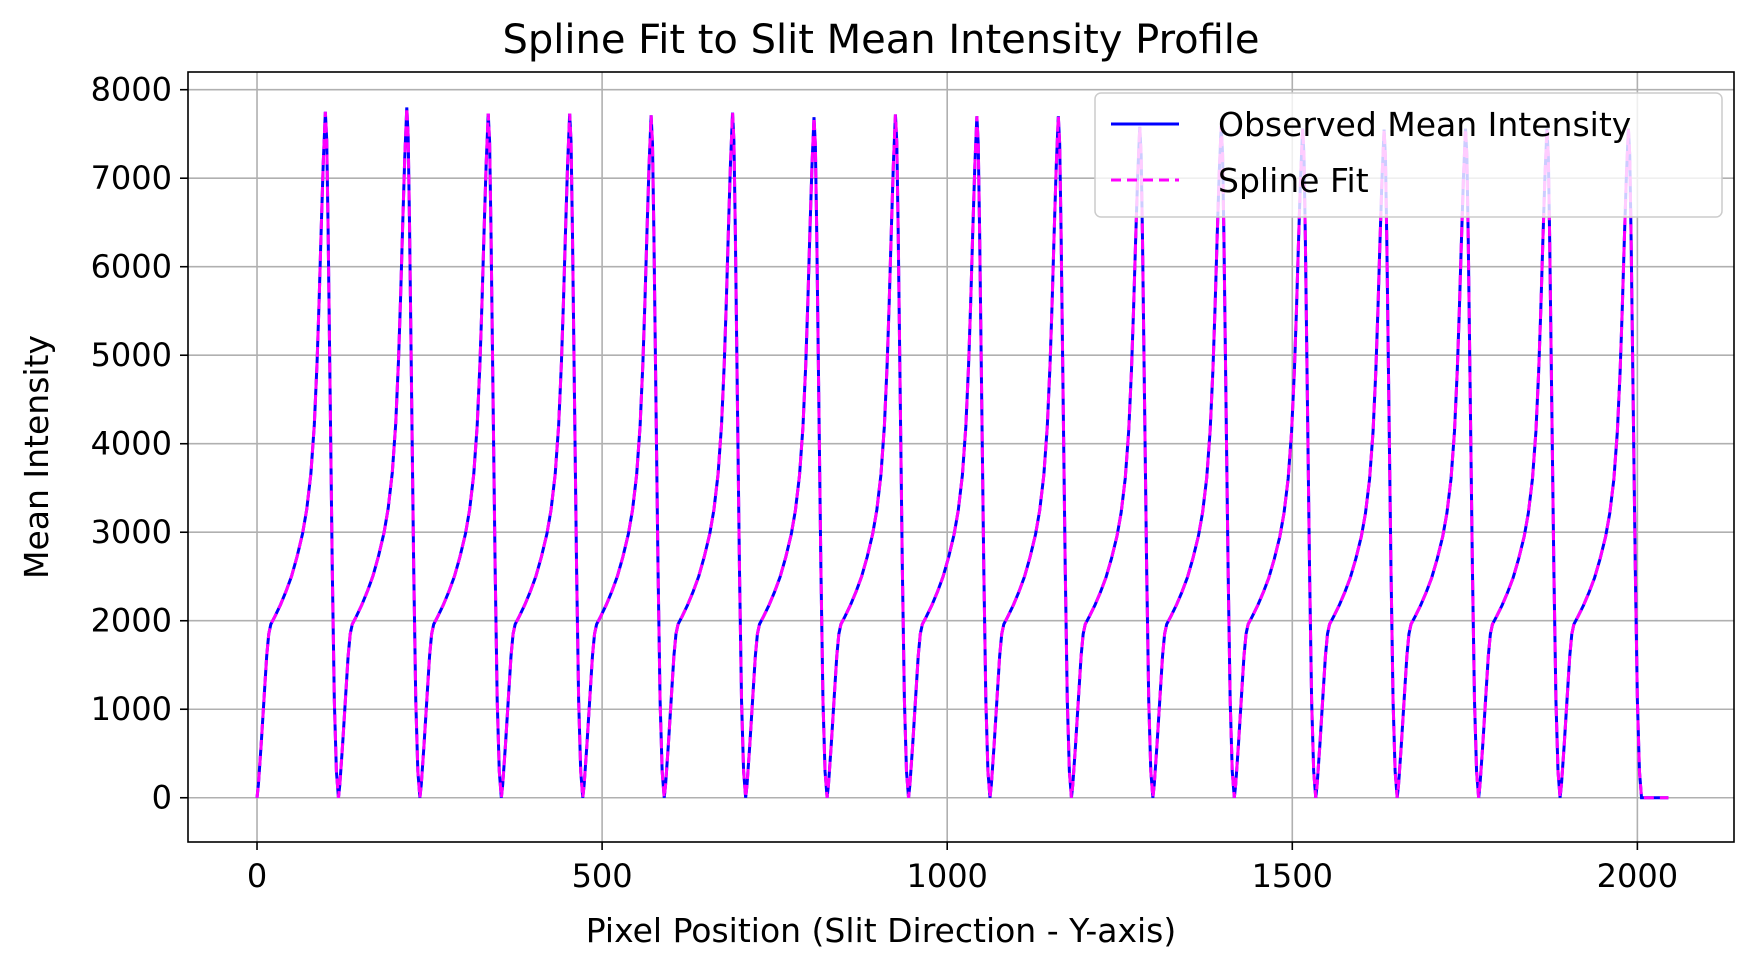 The image size is (1757, 968). Describe the element at coordinates (1293, 180) in the screenshot. I see `legend-spline-label: Spline Fit` at that location.